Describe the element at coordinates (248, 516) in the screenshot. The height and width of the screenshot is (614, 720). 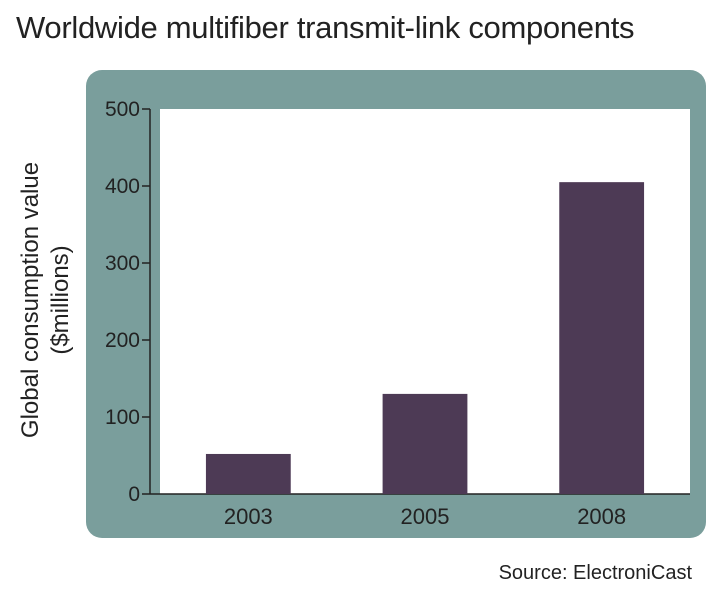
I see `x-tick-label: 2003` at that location.